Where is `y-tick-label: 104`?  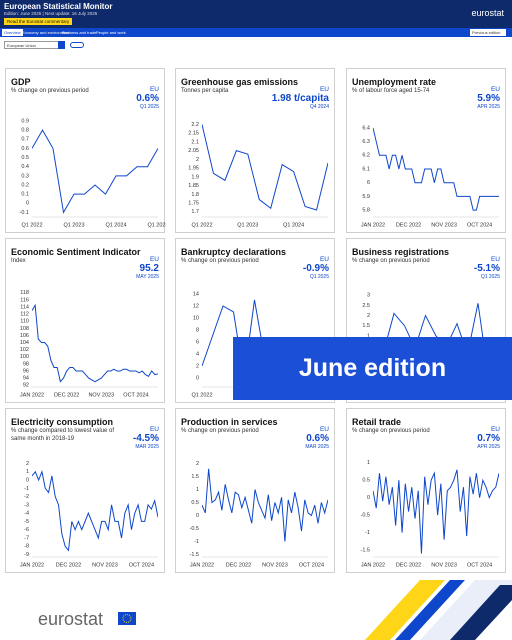
y-tick-label: 104 is located at coordinates (24, 343).